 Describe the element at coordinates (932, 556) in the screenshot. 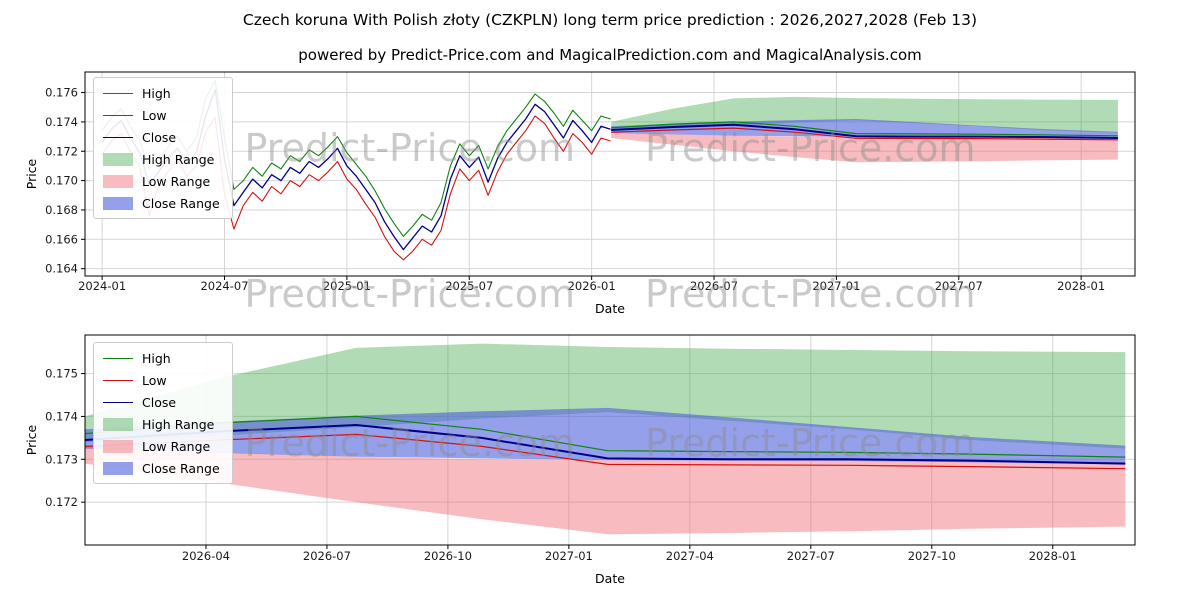

I see `x-tick-label: 2027-10` at that location.